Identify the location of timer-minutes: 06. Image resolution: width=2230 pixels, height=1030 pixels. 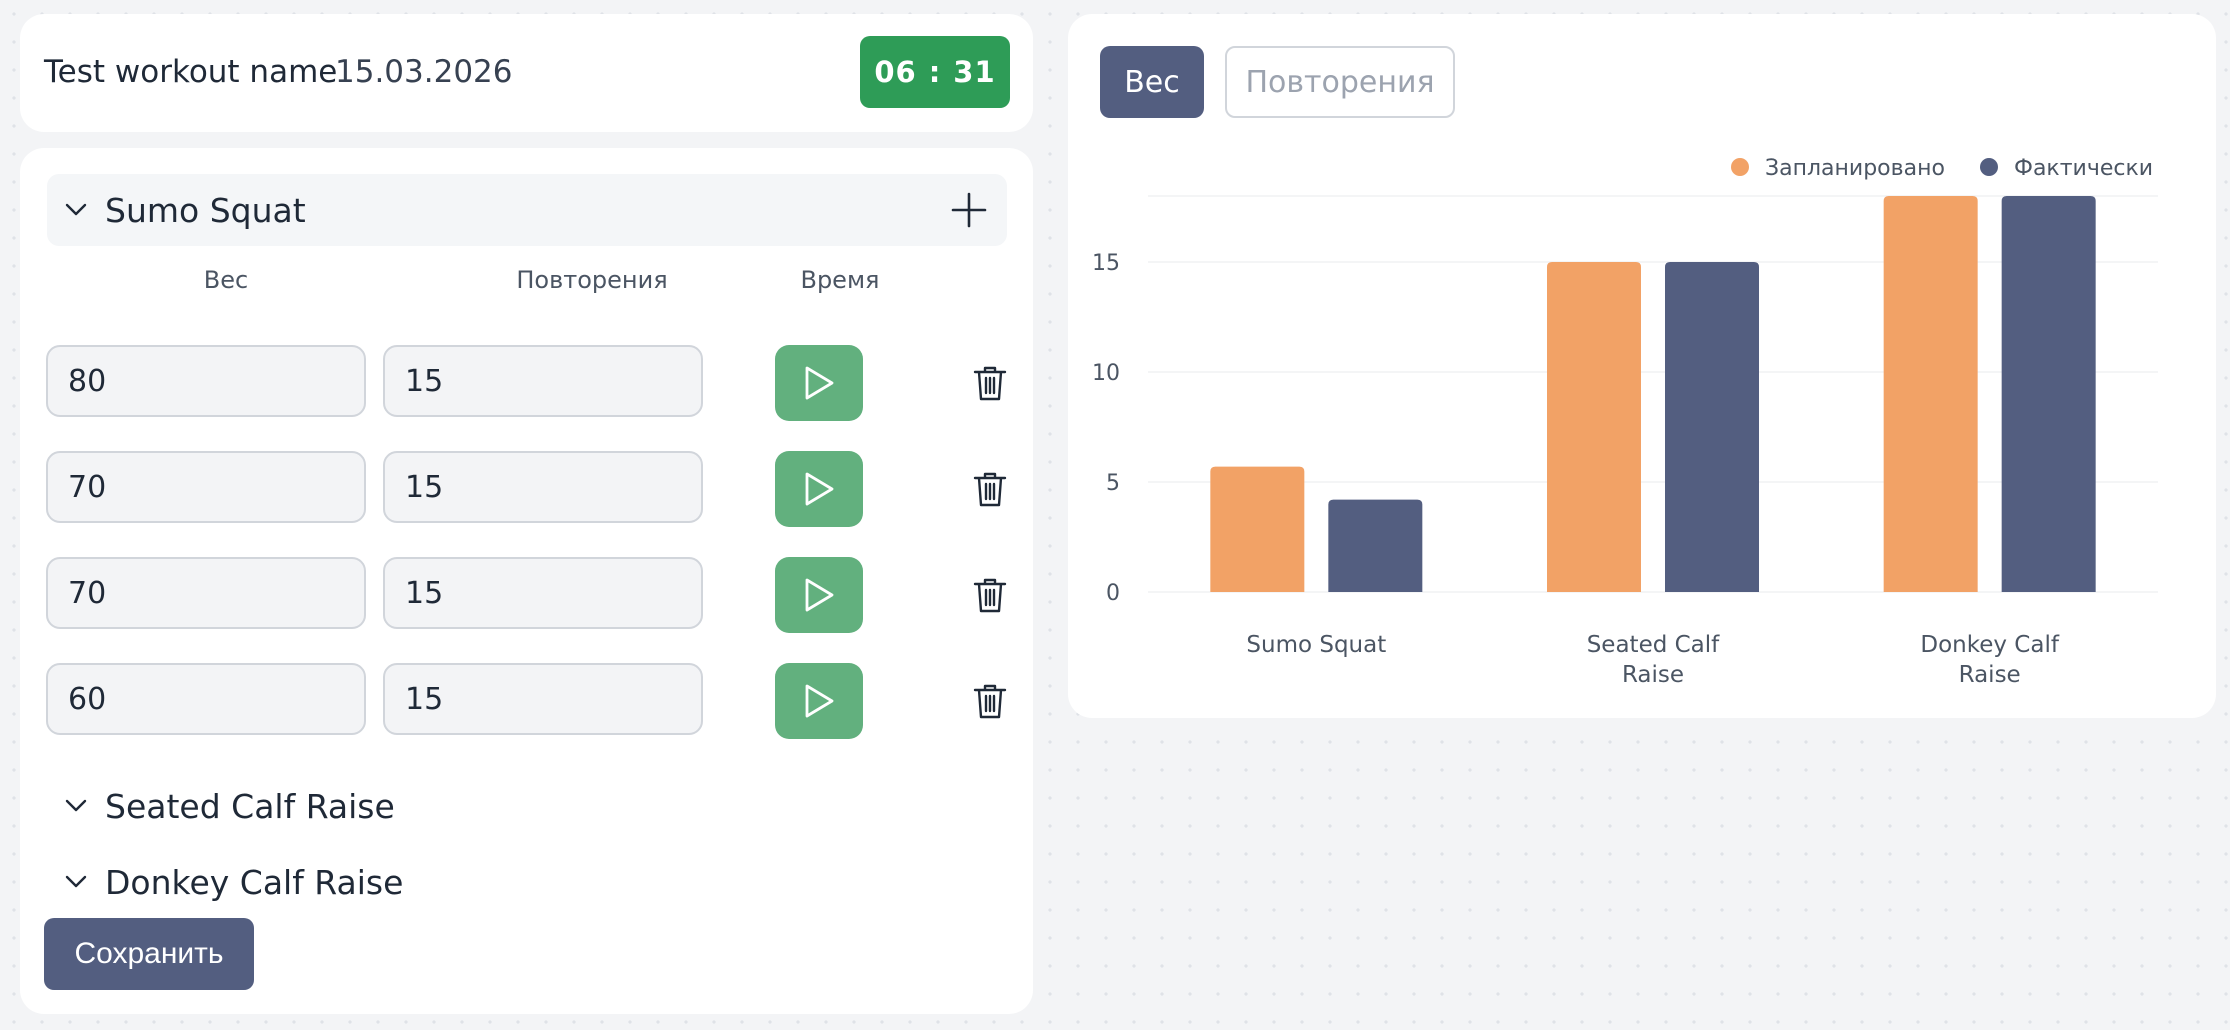
(895, 72).